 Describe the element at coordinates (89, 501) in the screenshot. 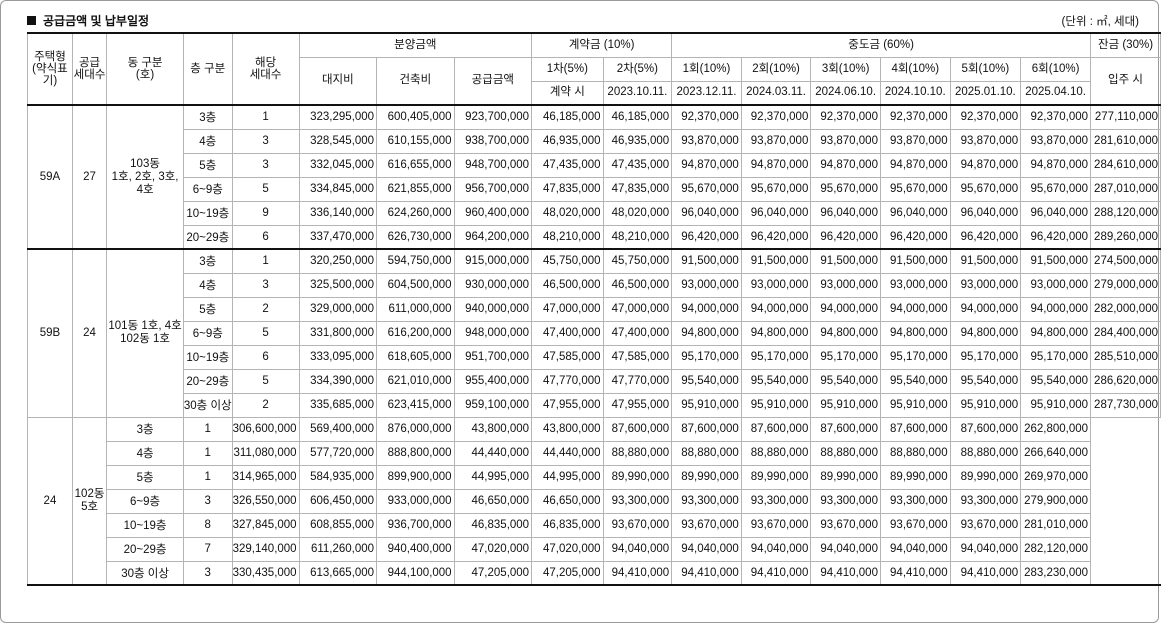

I see `dong-cell: 102동 5호` at that location.